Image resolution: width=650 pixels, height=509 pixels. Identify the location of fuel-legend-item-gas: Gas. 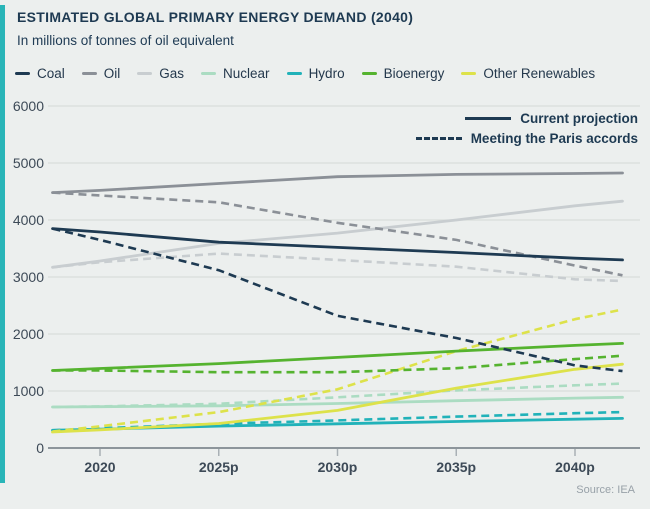
(160, 73).